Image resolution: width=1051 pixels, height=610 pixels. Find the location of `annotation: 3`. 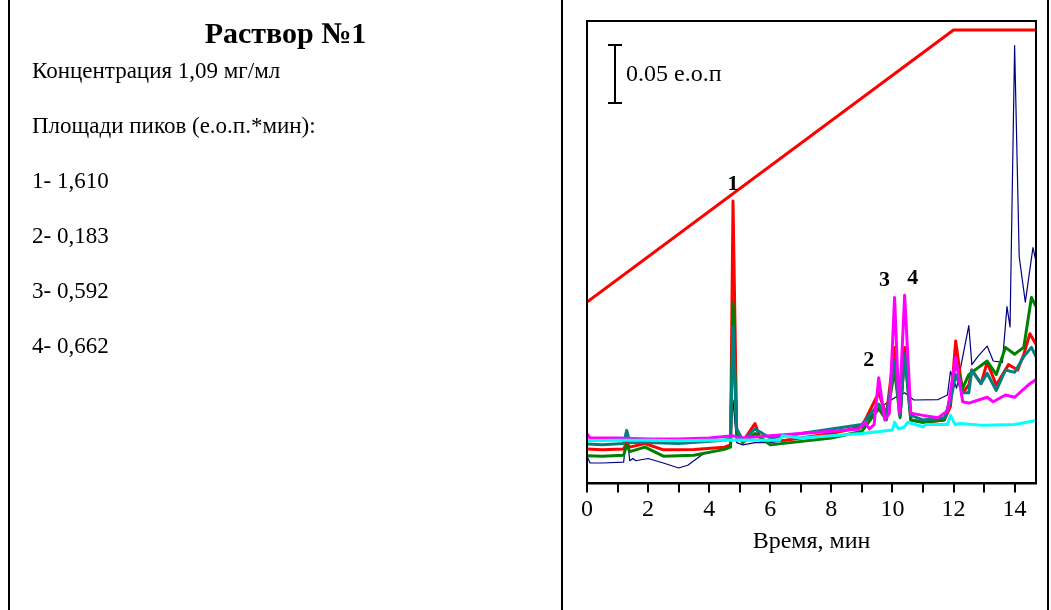

annotation: 3 is located at coordinates (885, 279).